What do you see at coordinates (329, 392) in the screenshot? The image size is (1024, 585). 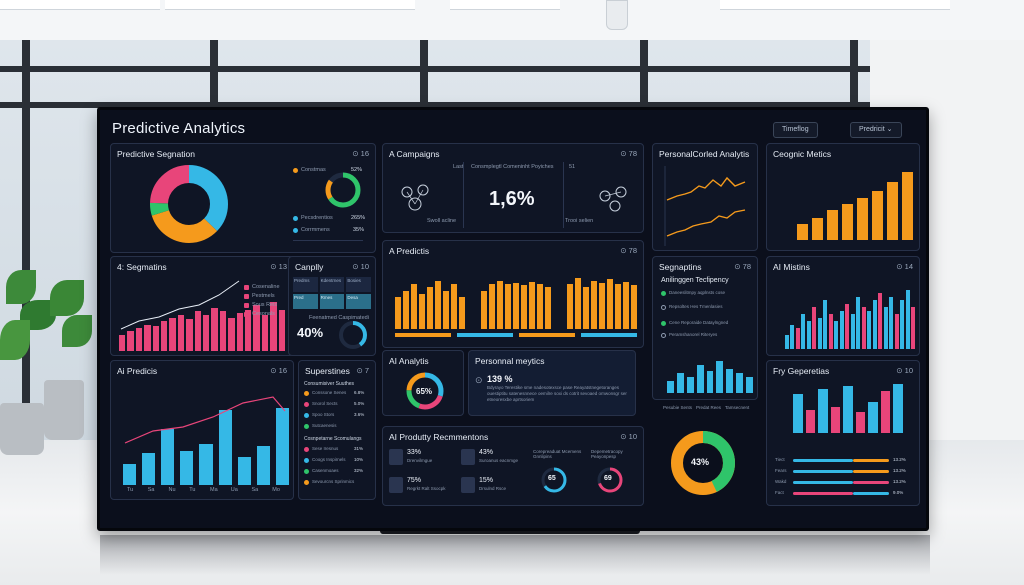 I see `list-item-label: Conssone Senes` at bounding box center [329, 392].